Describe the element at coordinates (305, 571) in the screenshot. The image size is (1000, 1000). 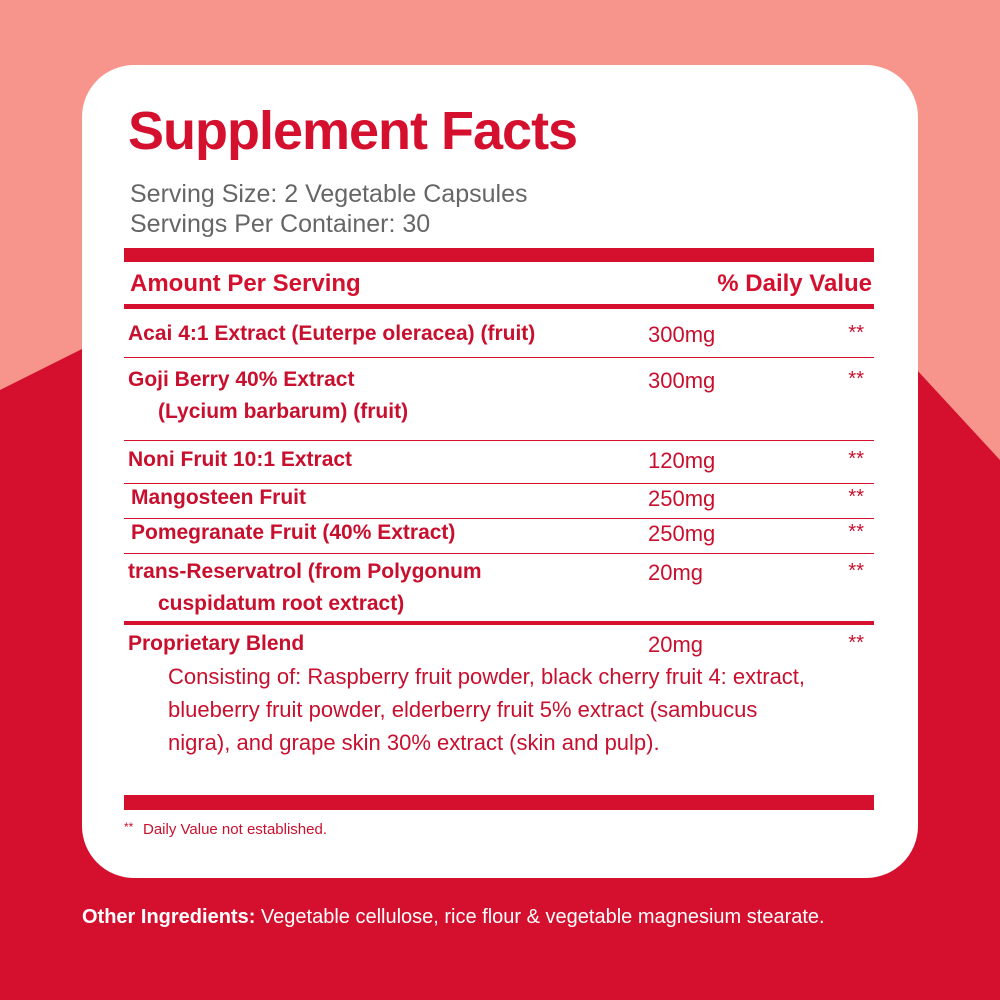
I see `ingredient-name: trans-Reservatrol (from Polygonum` at that location.